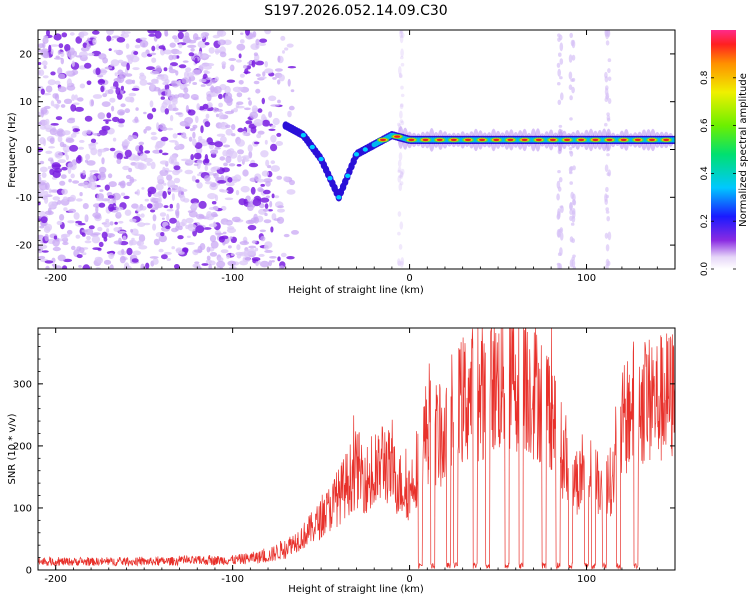  I want to click on colorbar-tick-label: 0.8, so click(705, 77).